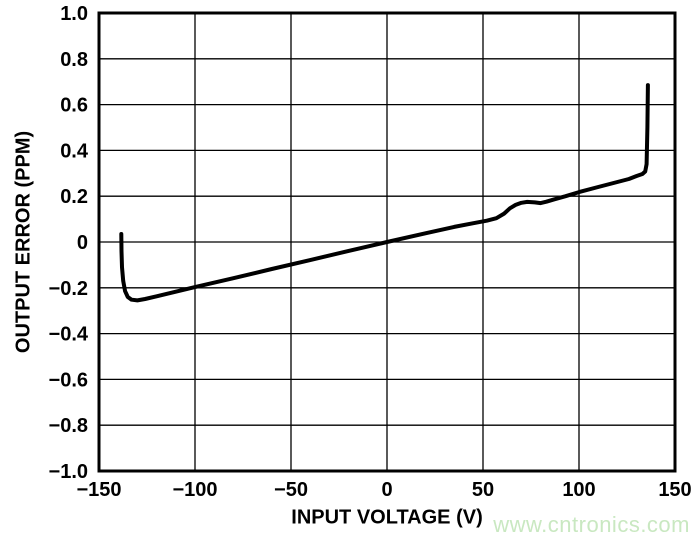  I want to click on x-tick-labels: −150 −100 −50 0 50 100 150, so click(383, 490).